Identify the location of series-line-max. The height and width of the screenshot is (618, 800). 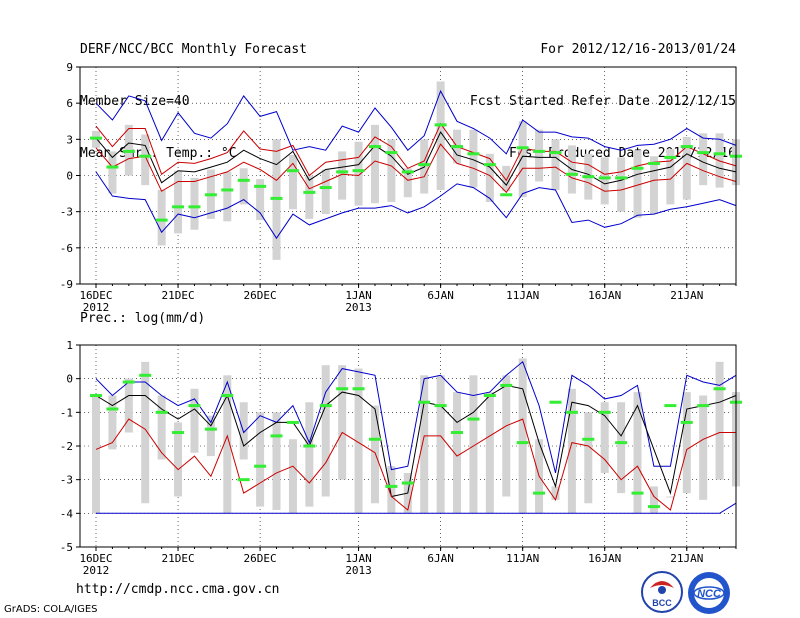
(416, 417).